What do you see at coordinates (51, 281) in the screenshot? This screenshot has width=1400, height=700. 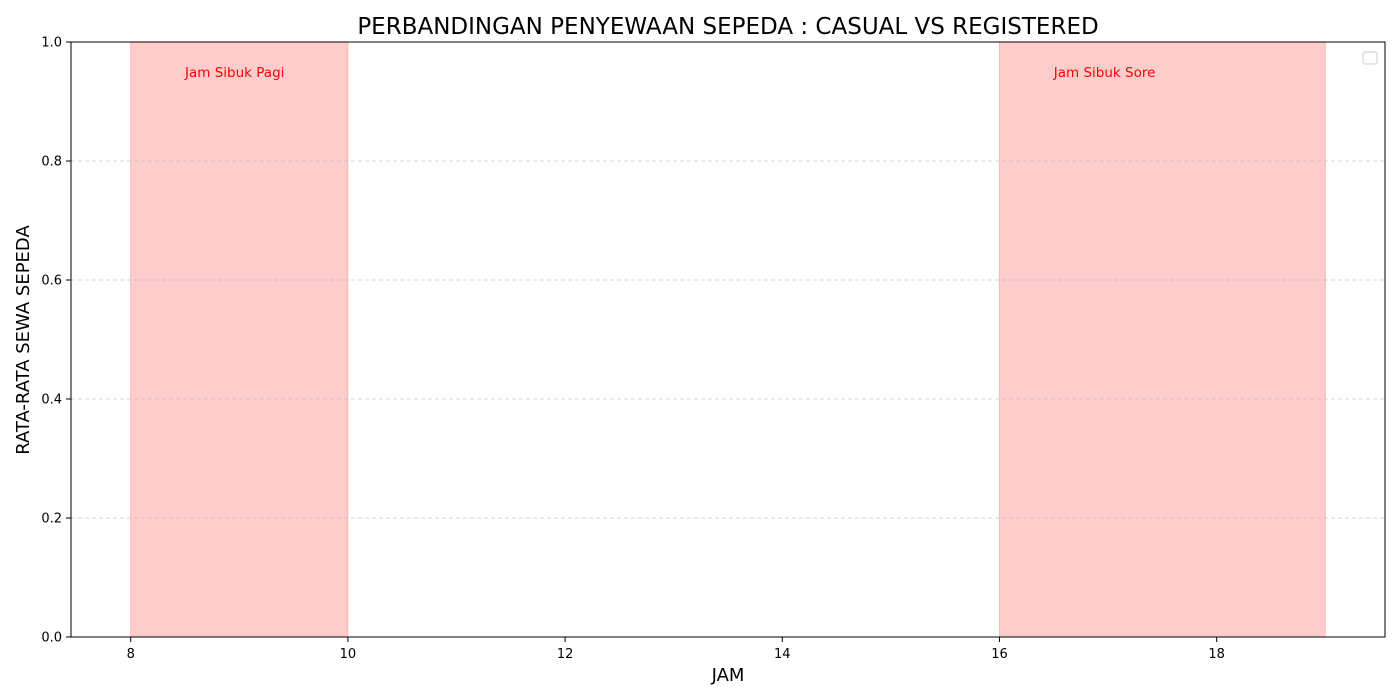 I see `y-tick-label-3: 0.6` at bounding box center [51, 281].